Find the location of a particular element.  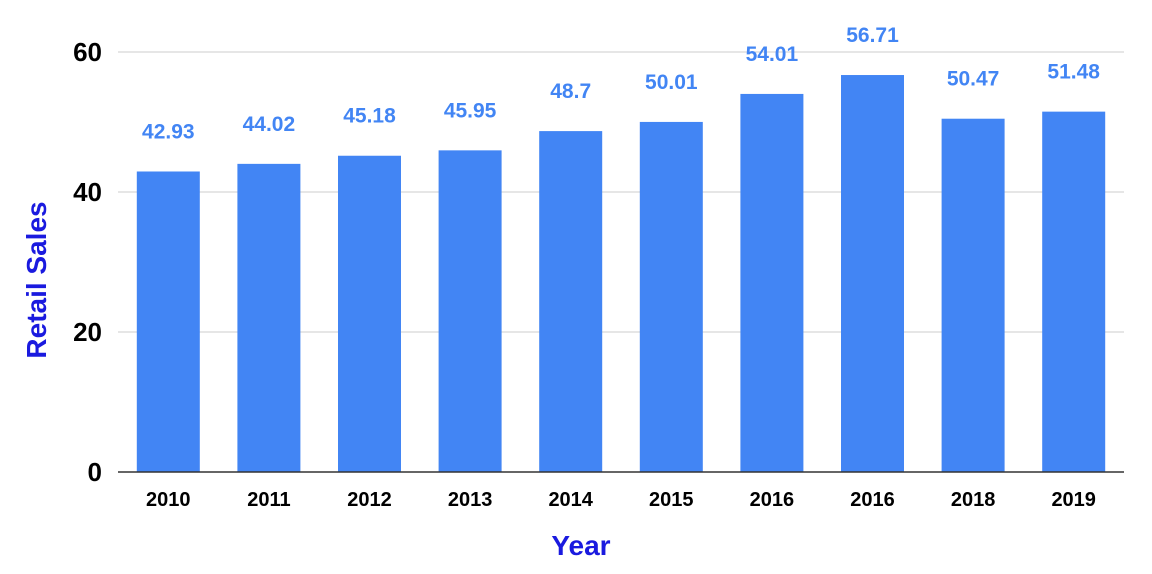

x-tick-label: 2011 is located at coordinates (268, 500).